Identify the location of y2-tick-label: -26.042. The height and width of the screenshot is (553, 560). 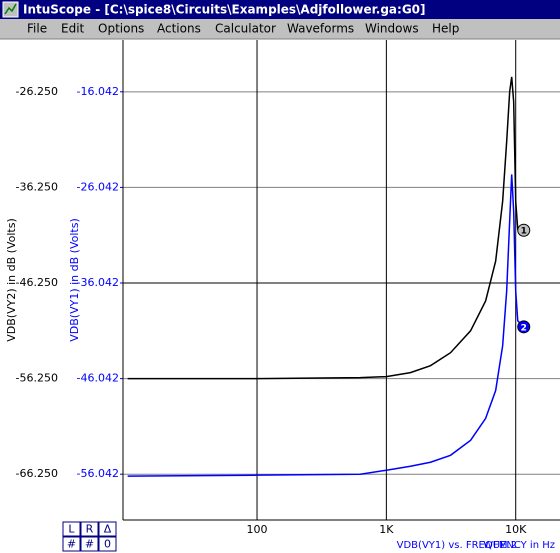
(98, 186).